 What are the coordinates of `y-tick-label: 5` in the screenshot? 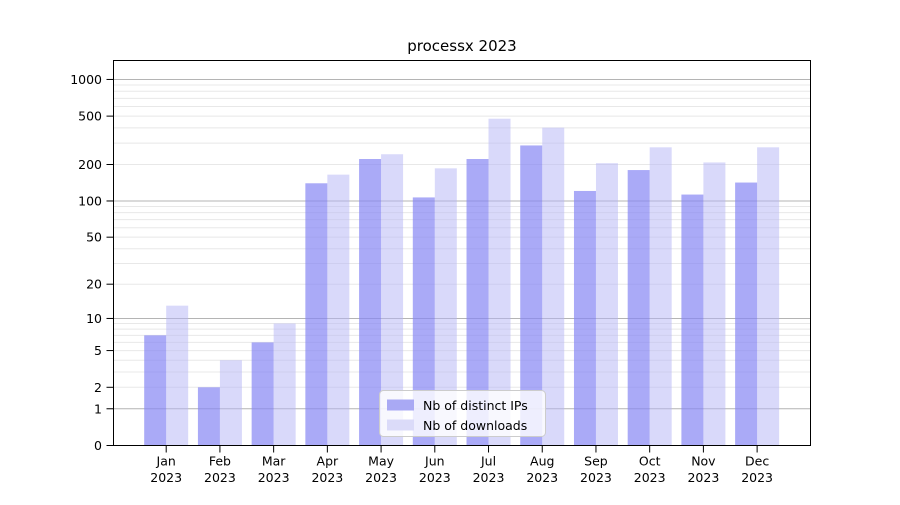 It's located at (98, 350).